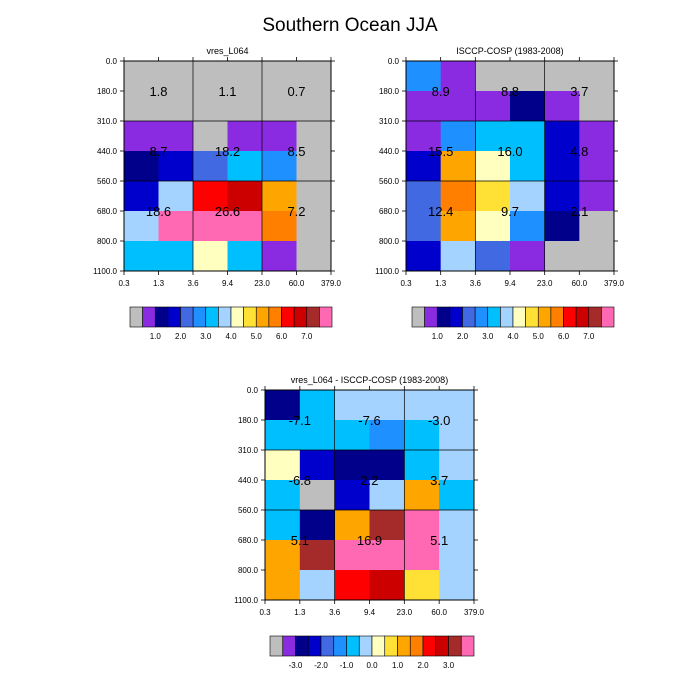 The width and height of the screenshot is (700, 700). What do you see at coordinates (231, 336) in the screenshot?
I see `colorbar-label: 4.0` at bounding box center [231, 336].